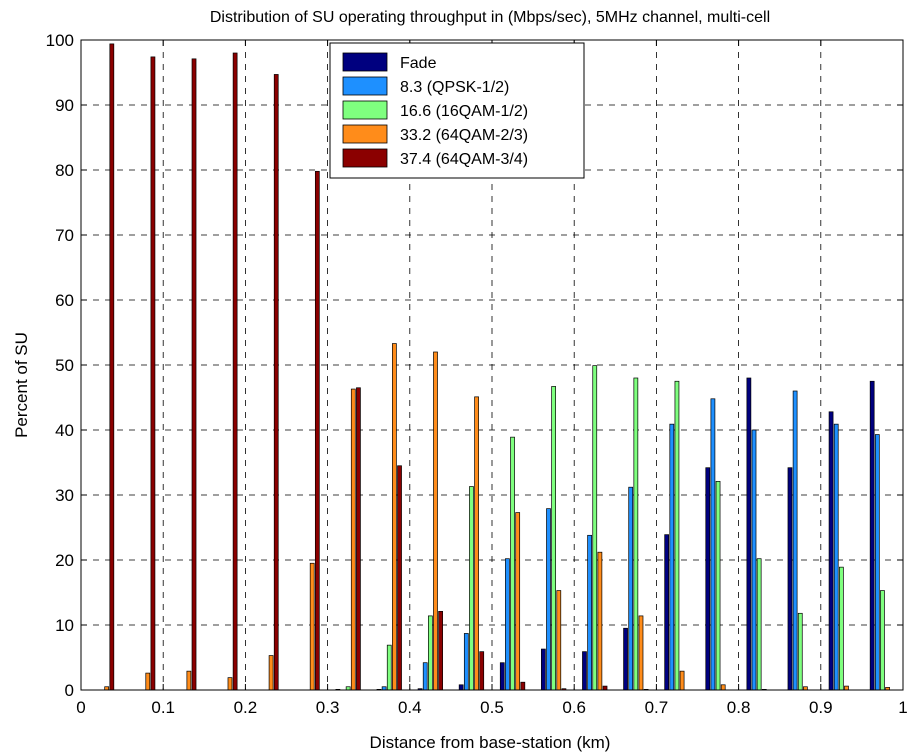  I want to click on legend-label: 33.2 (64QAM-2/3), so click(464, 135).